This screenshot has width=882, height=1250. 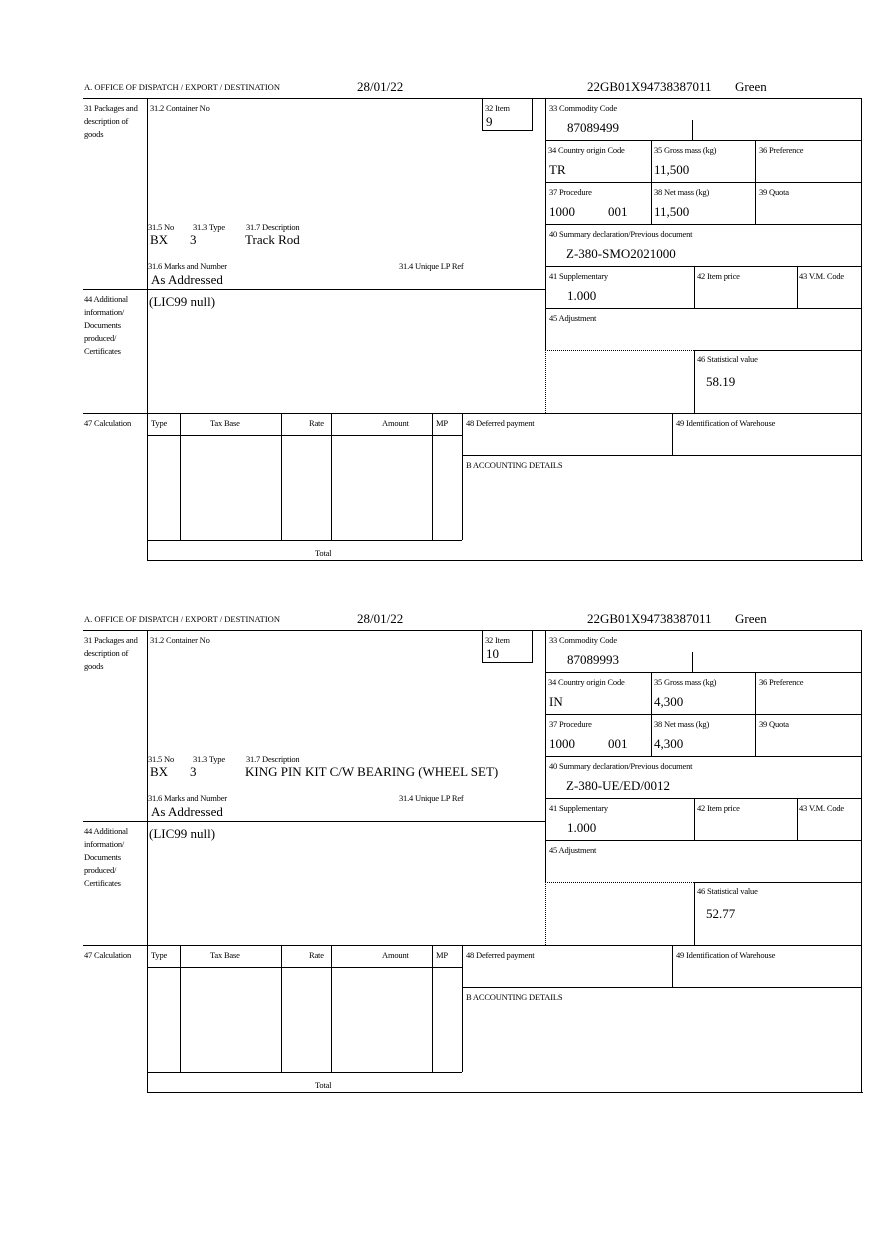 What do you see at coordinates (578, 276) in the screenshot?
I see `supplementary-label: 41 Supplementary` at bounding box center [578, 276].